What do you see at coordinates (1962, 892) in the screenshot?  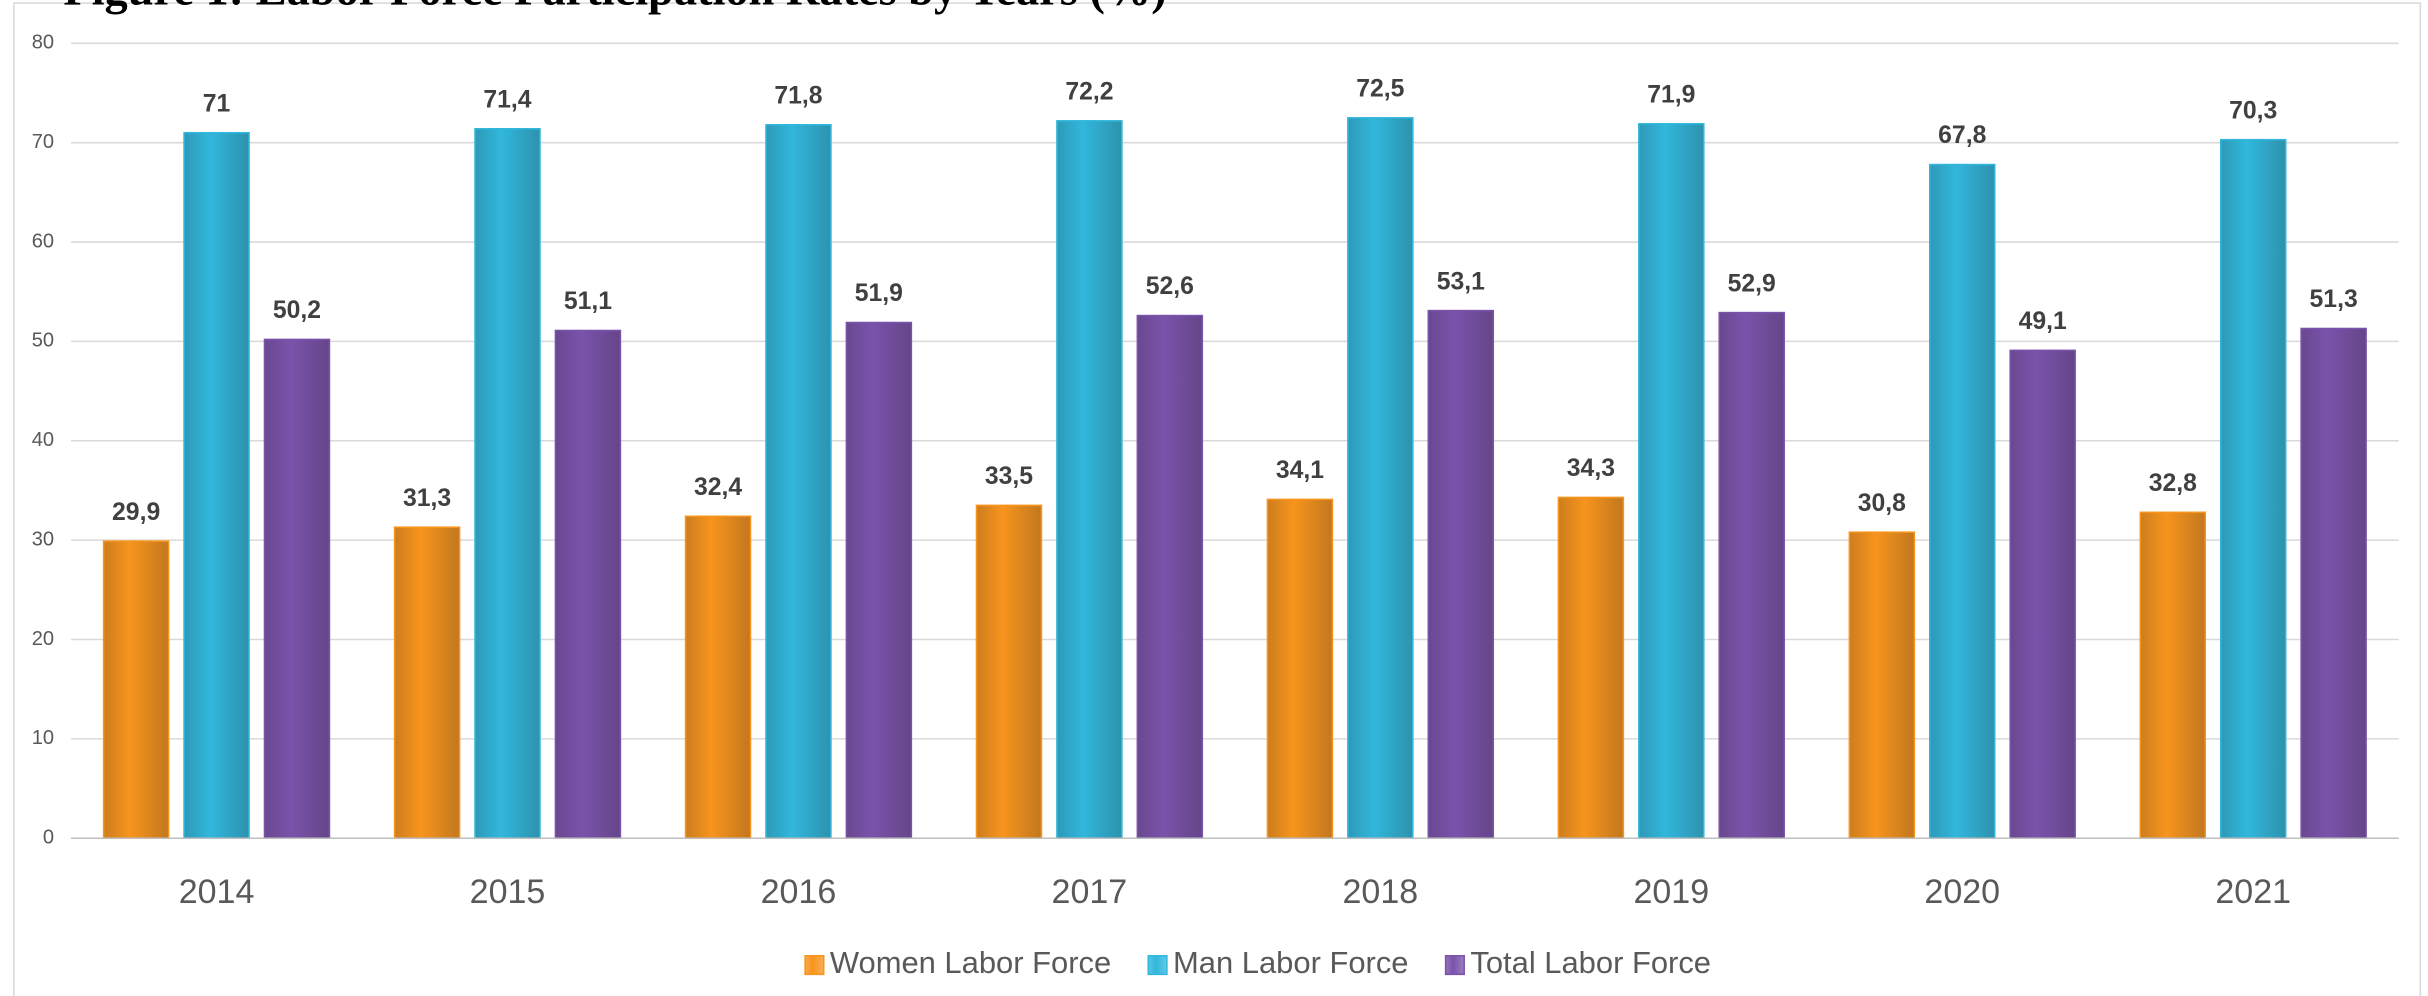 I see `x-tick-label: 2020` at bounding box center [1962, 892].